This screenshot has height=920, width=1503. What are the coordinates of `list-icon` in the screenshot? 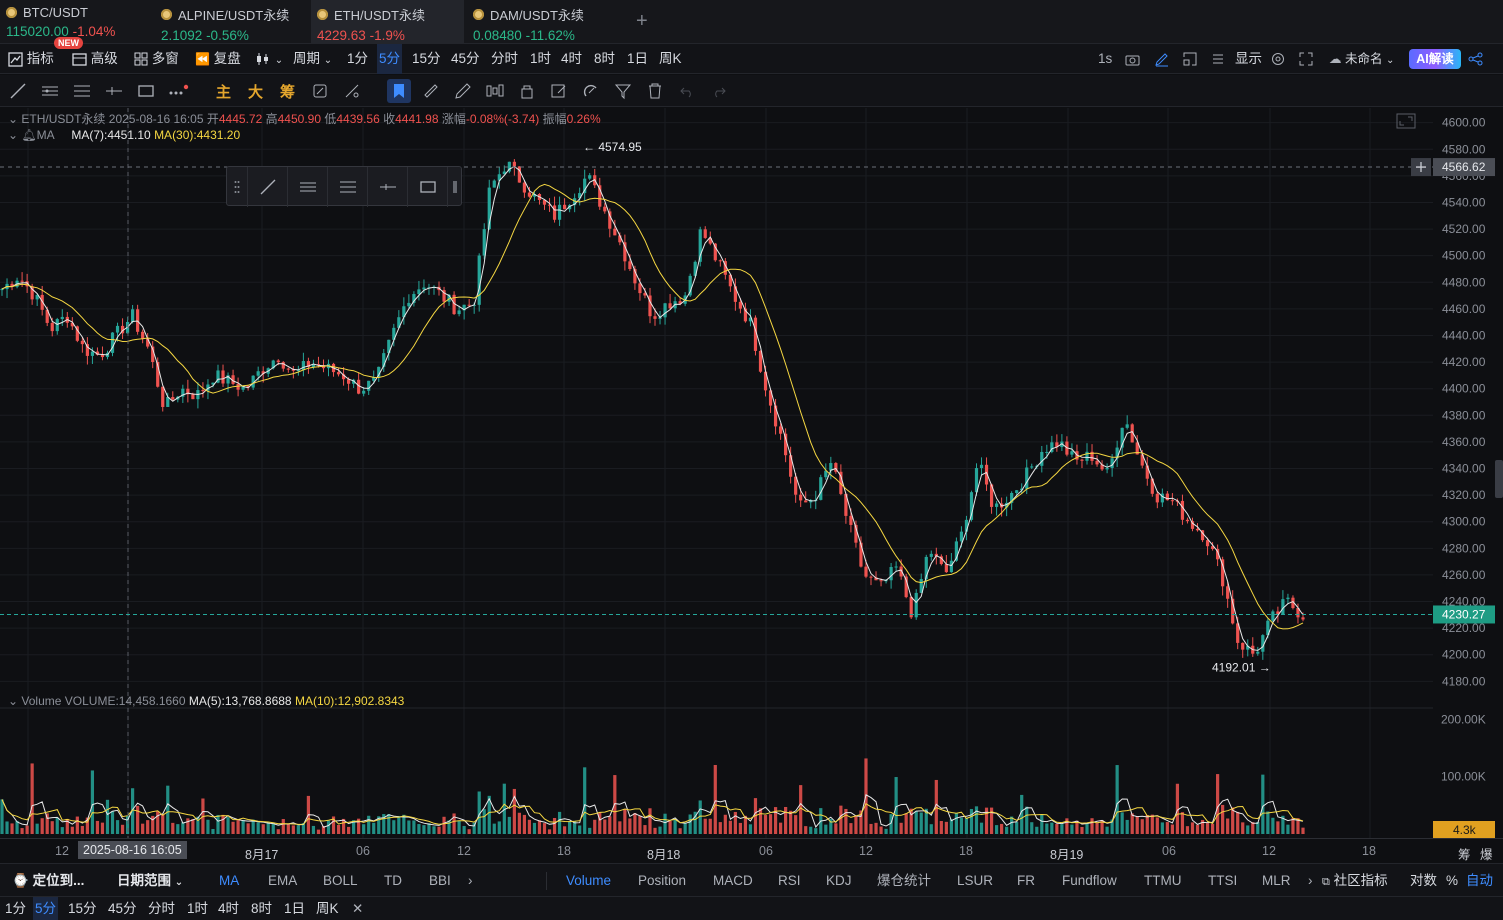 It's located at (1218, 59).